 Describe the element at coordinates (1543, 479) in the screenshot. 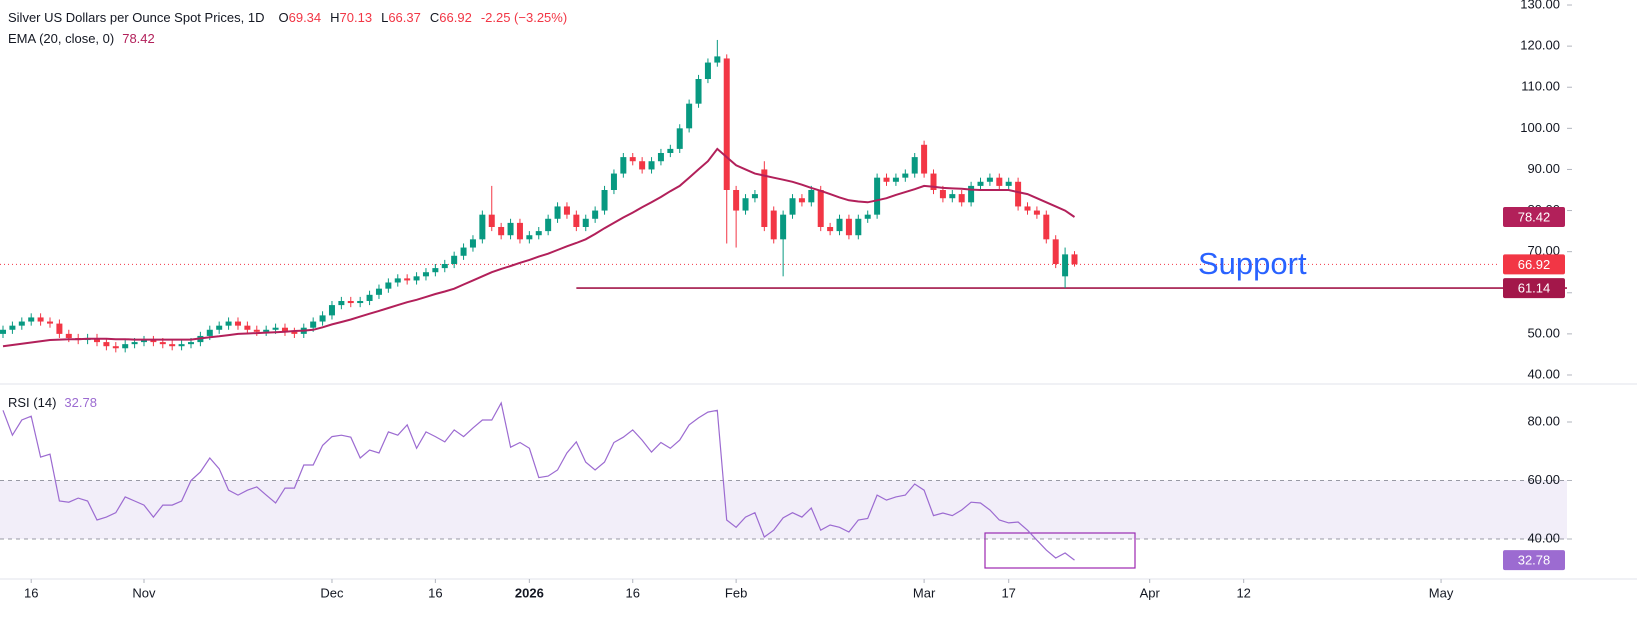

I see `y-tick-label: 60.00` at that location.